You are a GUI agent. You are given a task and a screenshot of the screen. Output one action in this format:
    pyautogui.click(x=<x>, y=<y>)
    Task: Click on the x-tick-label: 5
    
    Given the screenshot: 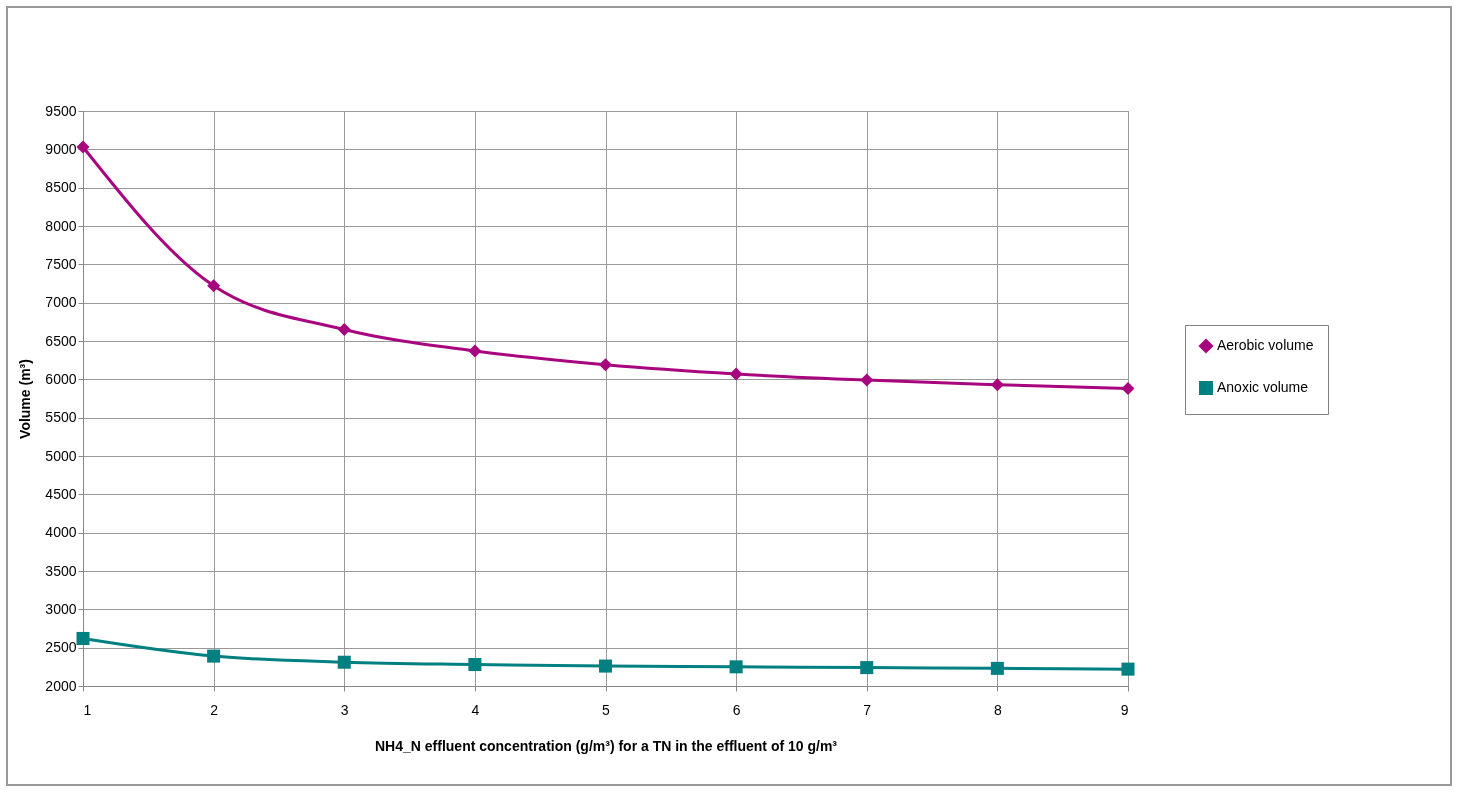 What is the action you would take?
    pyautogui.click(x=606, y=709)
    